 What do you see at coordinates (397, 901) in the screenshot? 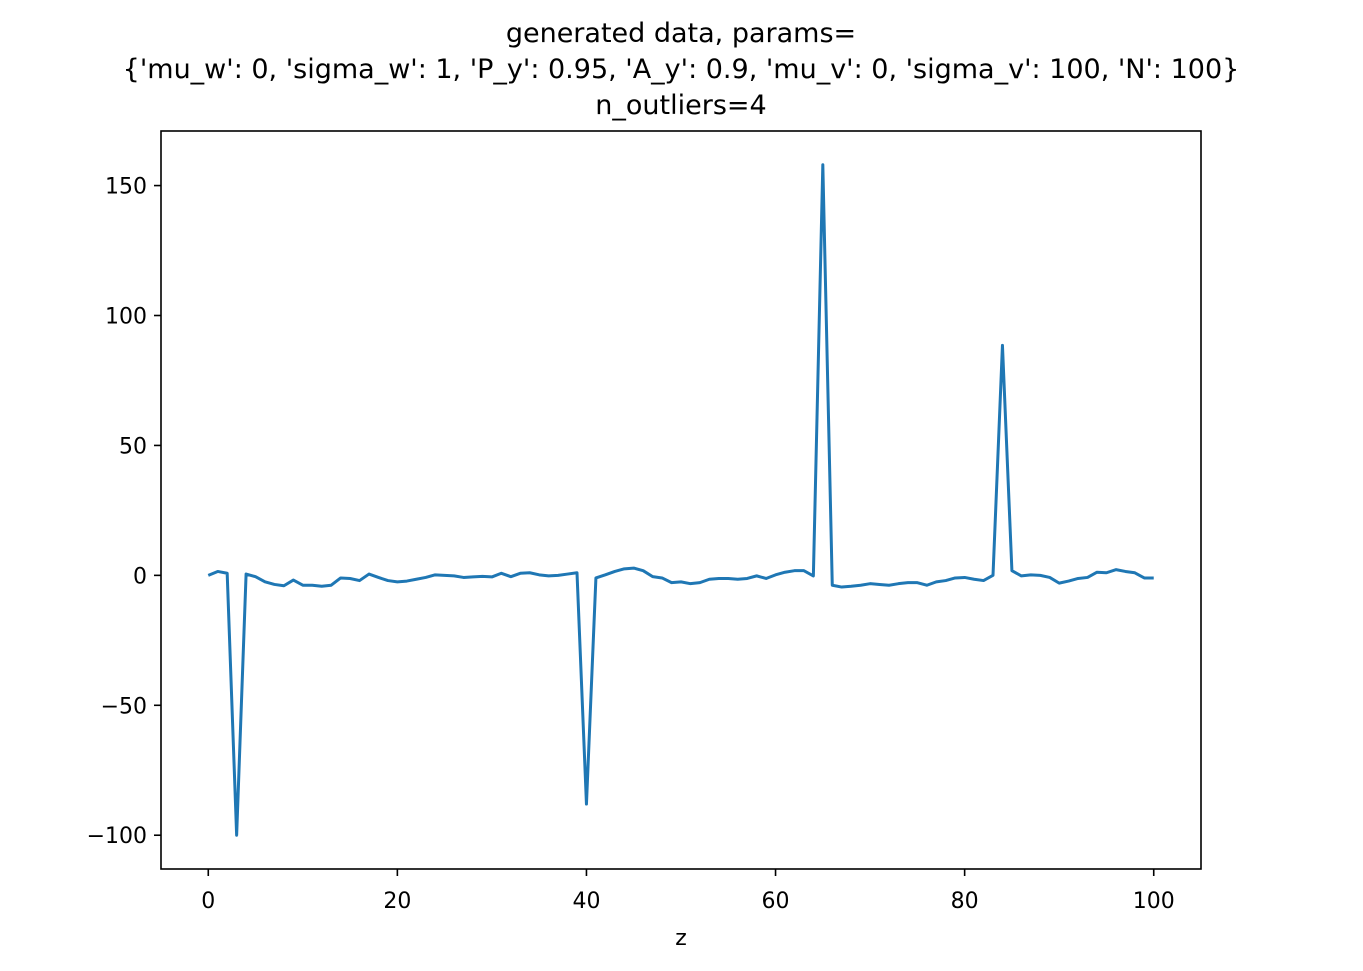
I see `x-tick-label: 20` at bounding box center [397, 901].